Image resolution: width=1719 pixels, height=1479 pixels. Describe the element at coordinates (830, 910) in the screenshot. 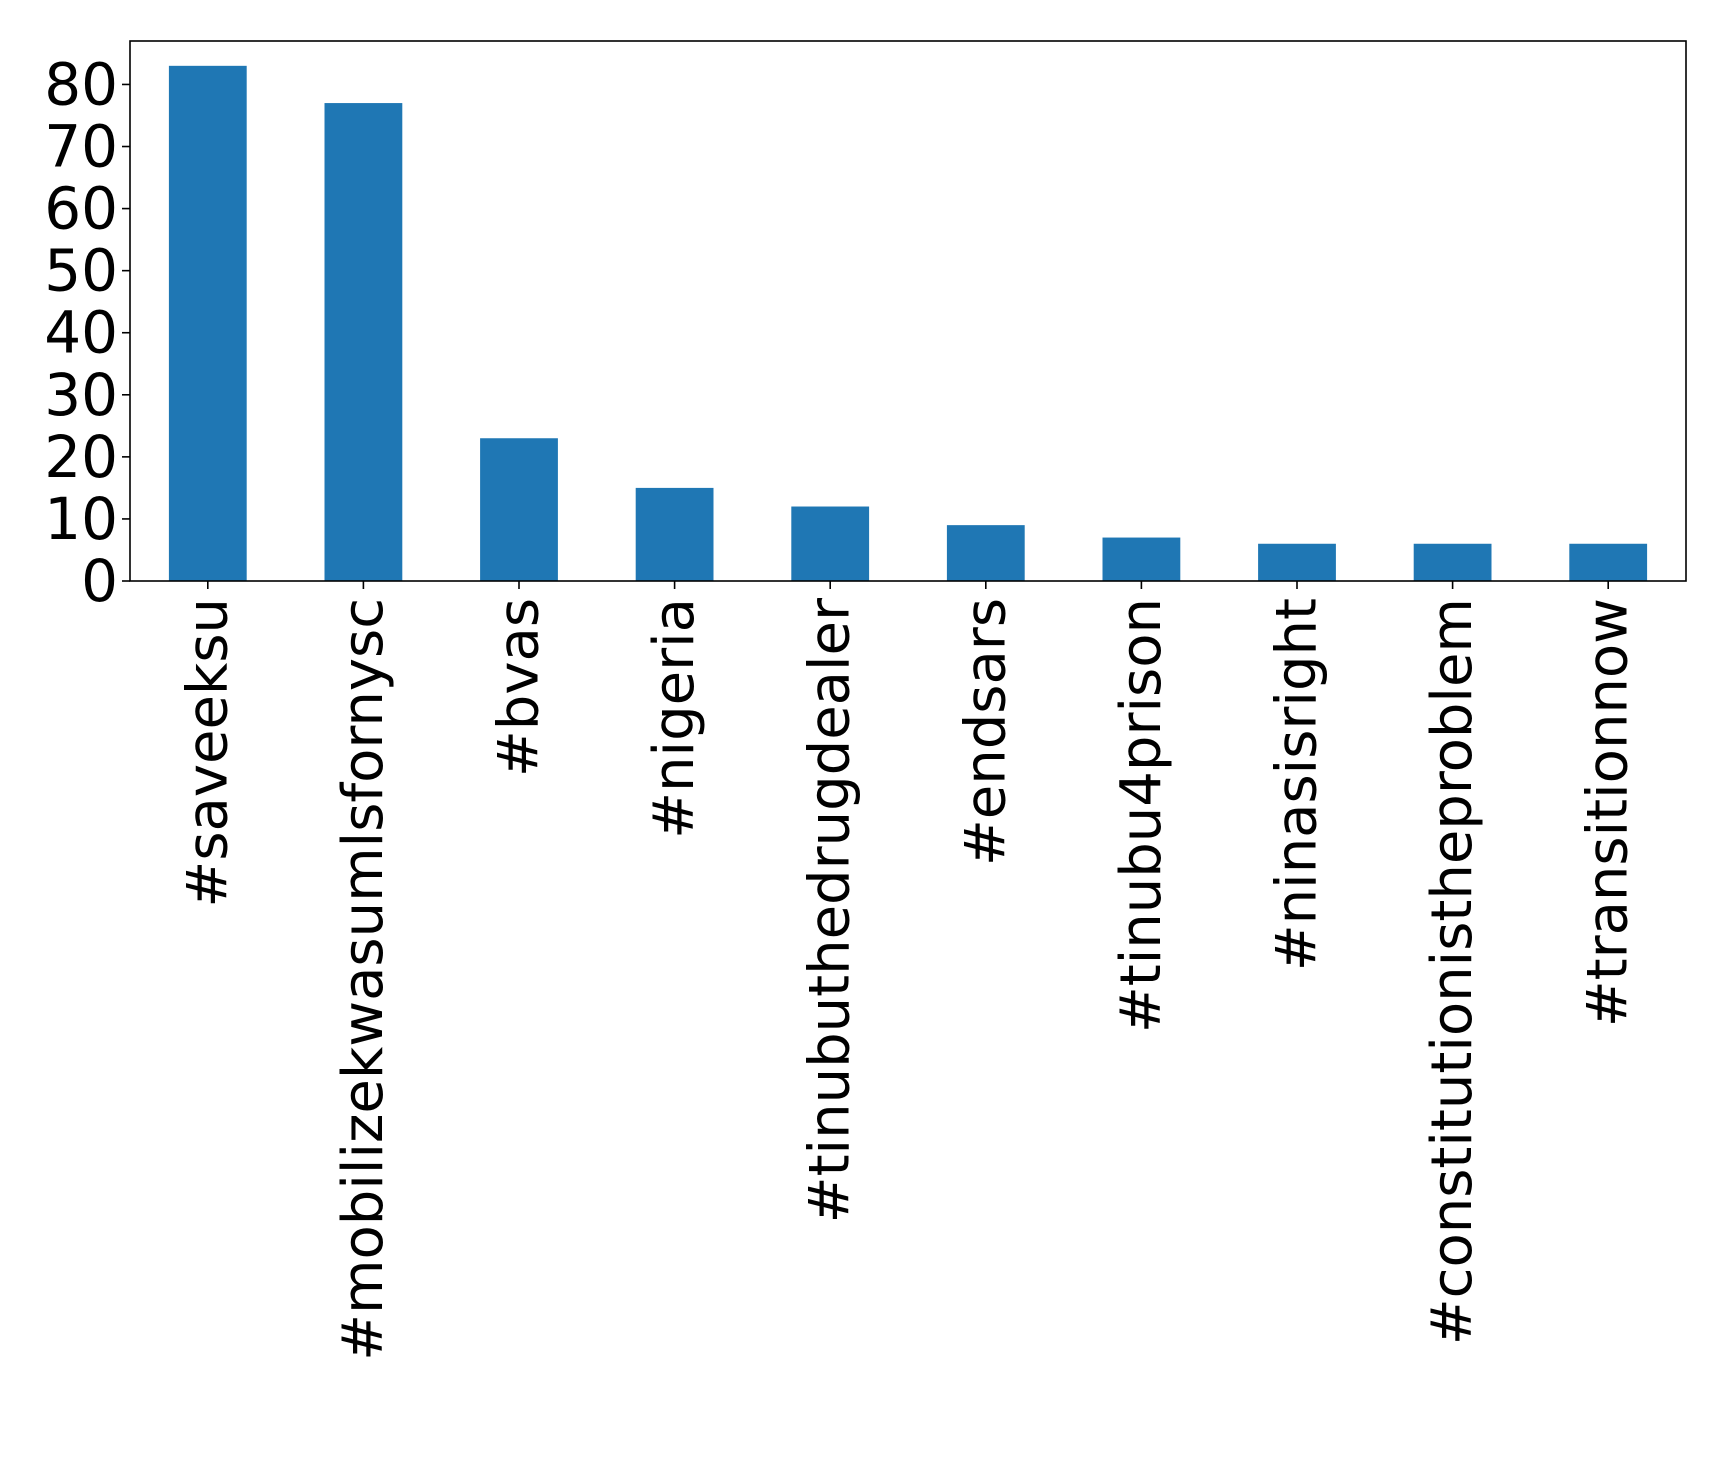

I see `x-tick-label-4: #tinubuthedrugdealer` at that location.